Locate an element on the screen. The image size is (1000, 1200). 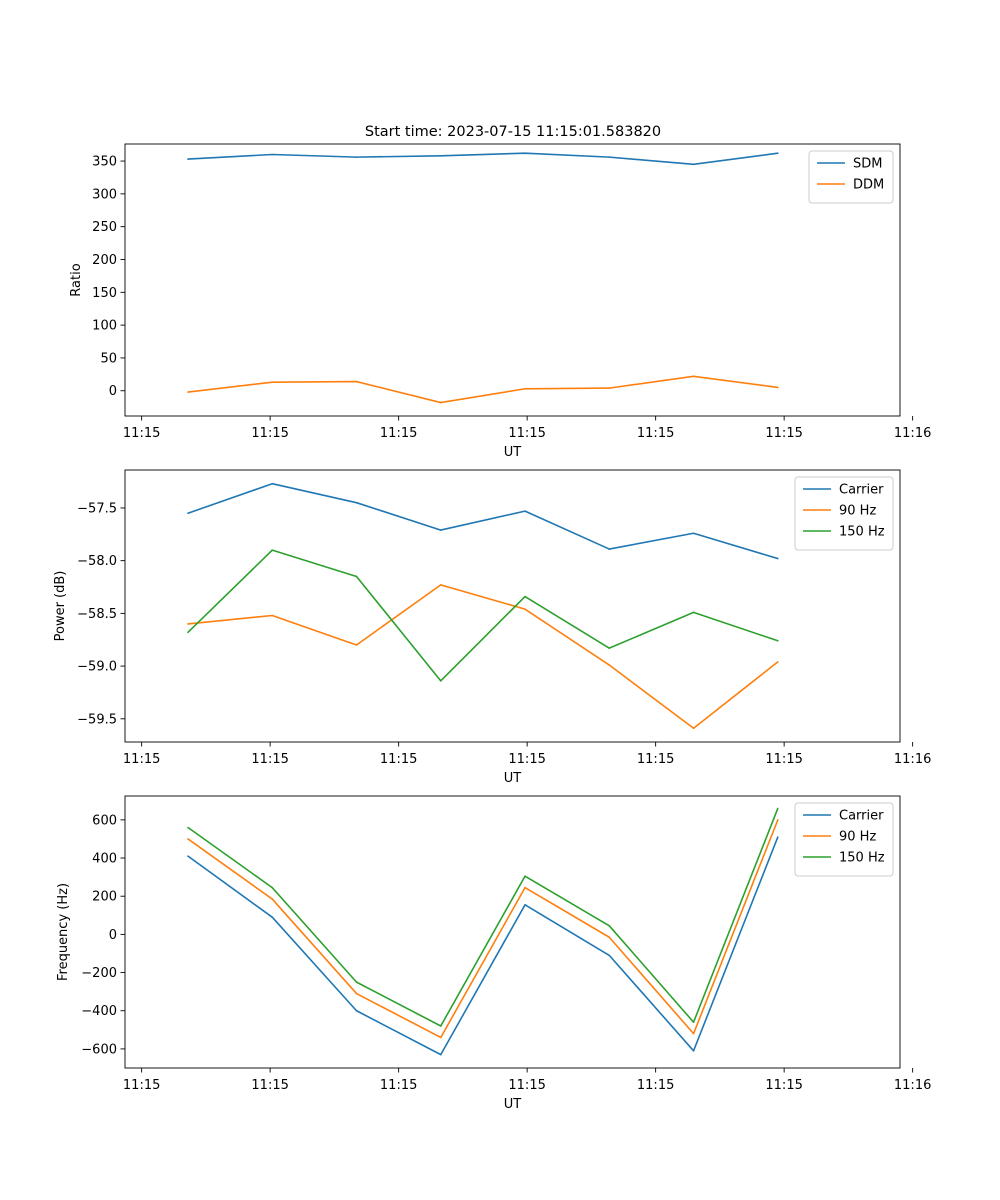
ratio-series-sdm-line is located at coordinates (482, 159).